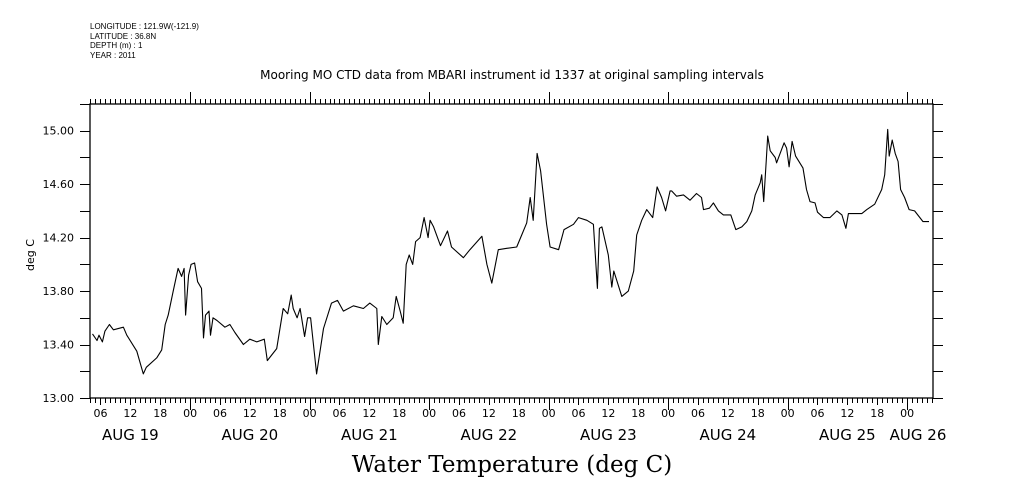  What do you see at coordinates (130, 435) in the screenshot?
I see `x-date-label: AUG 19` at bounding box center [130, 435].